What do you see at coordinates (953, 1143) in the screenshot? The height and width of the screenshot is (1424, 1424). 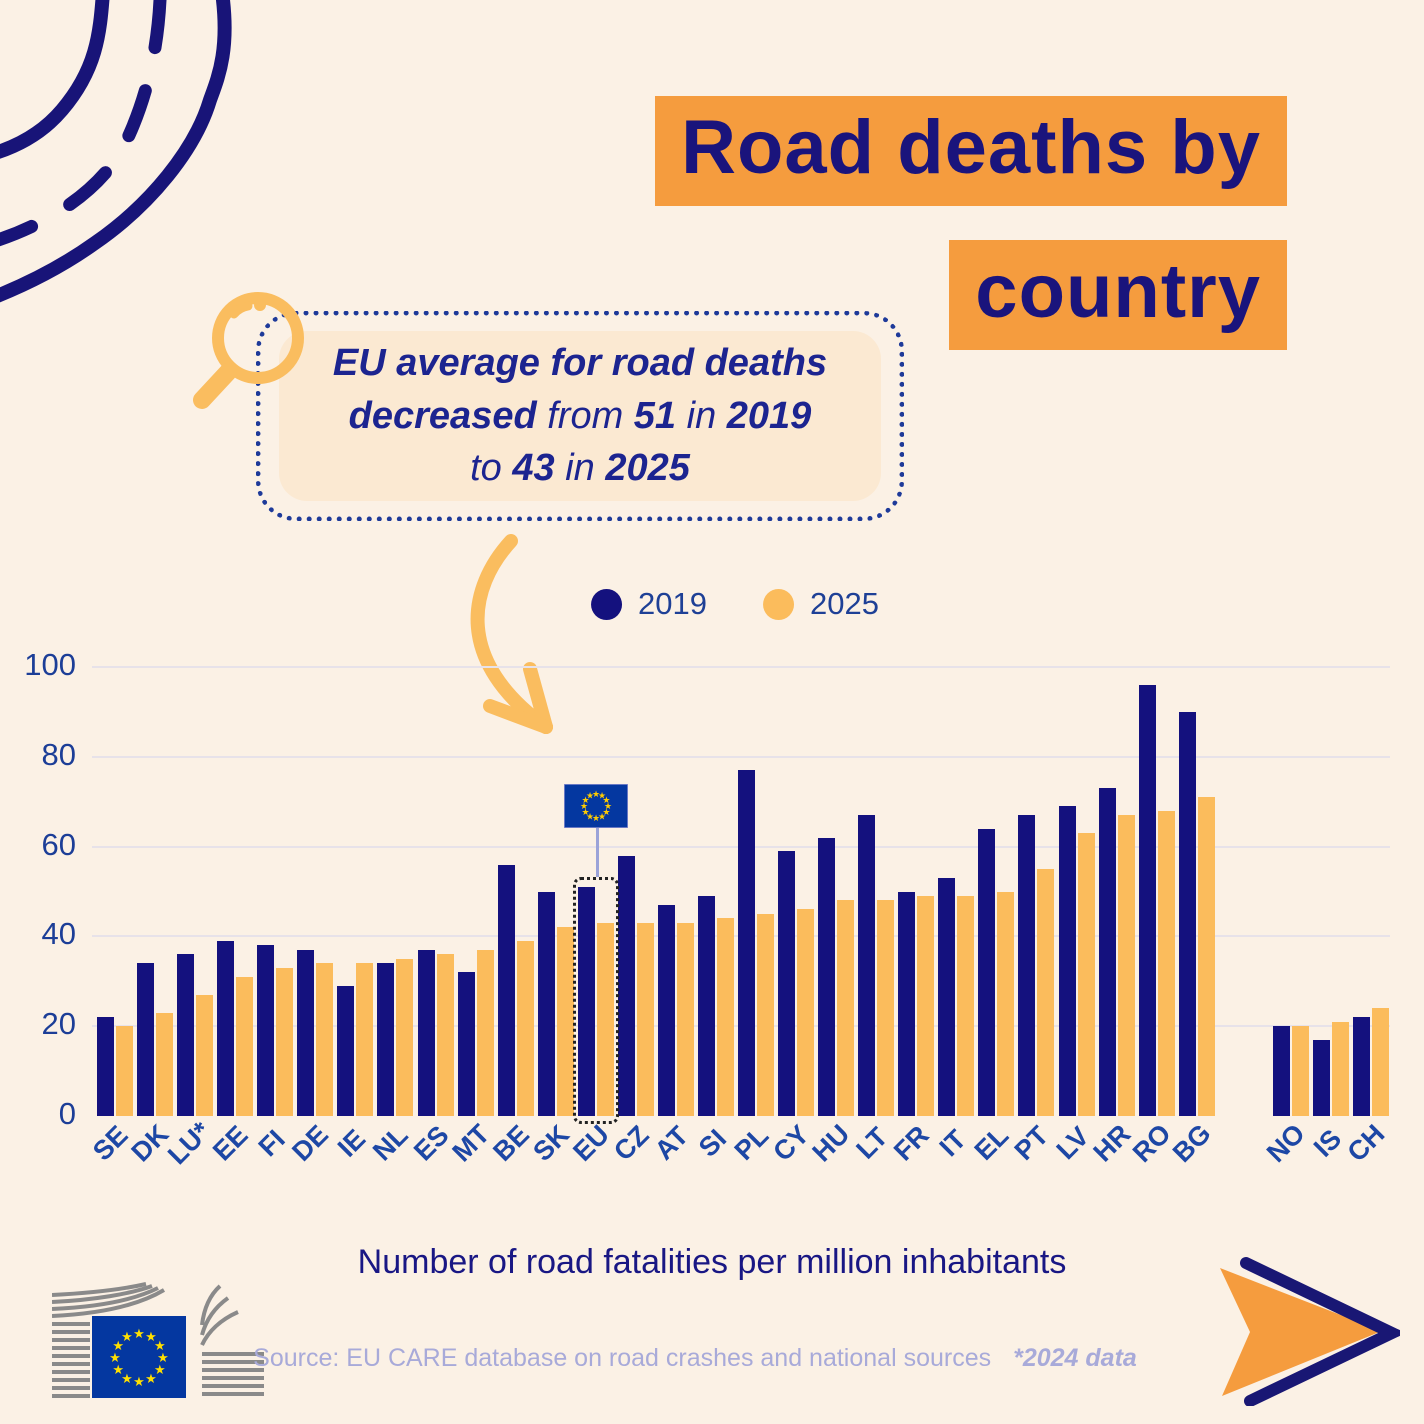 I see `x-label: IT` at bounding box center [953, 1143].